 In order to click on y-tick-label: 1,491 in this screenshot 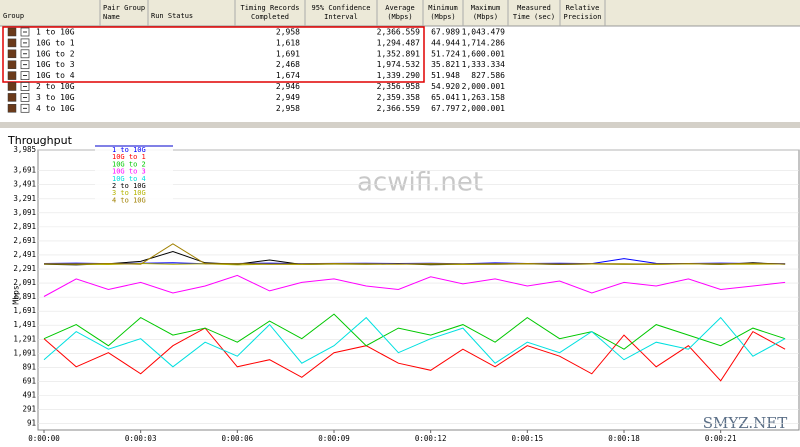, I will do `click(24, 324)`.